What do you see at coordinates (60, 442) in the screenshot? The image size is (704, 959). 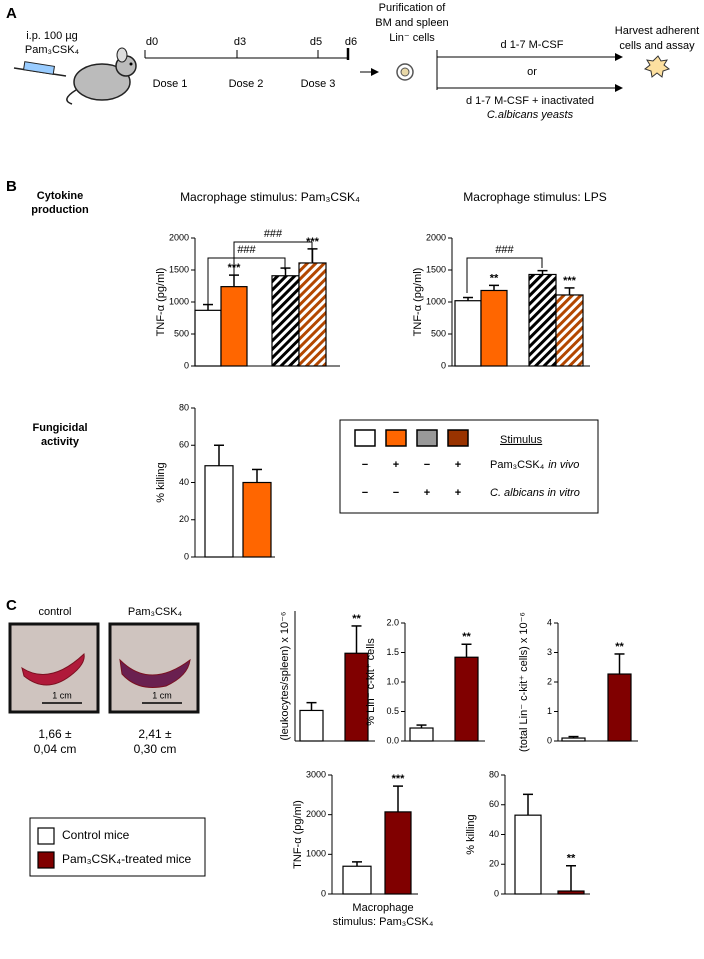 I see `section-label: activity` at bounding box center [60, 442].